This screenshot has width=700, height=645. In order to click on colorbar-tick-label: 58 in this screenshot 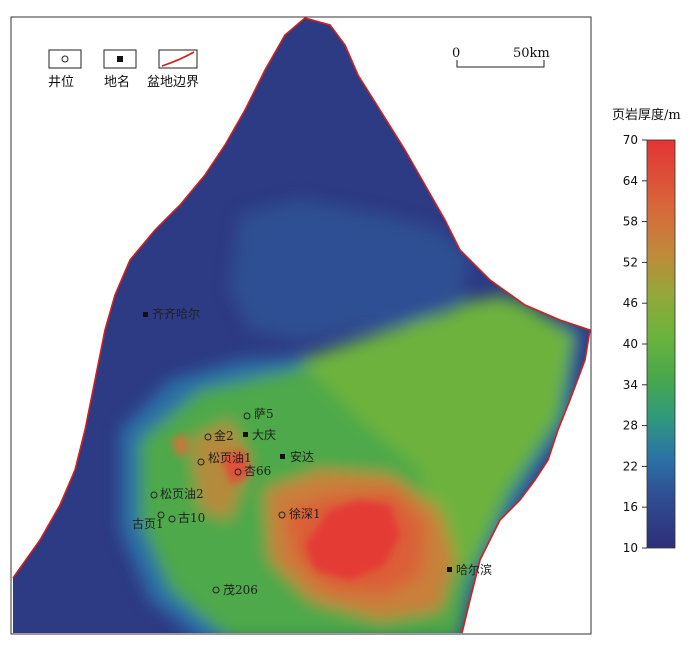, I will do `click(630, 222)`.